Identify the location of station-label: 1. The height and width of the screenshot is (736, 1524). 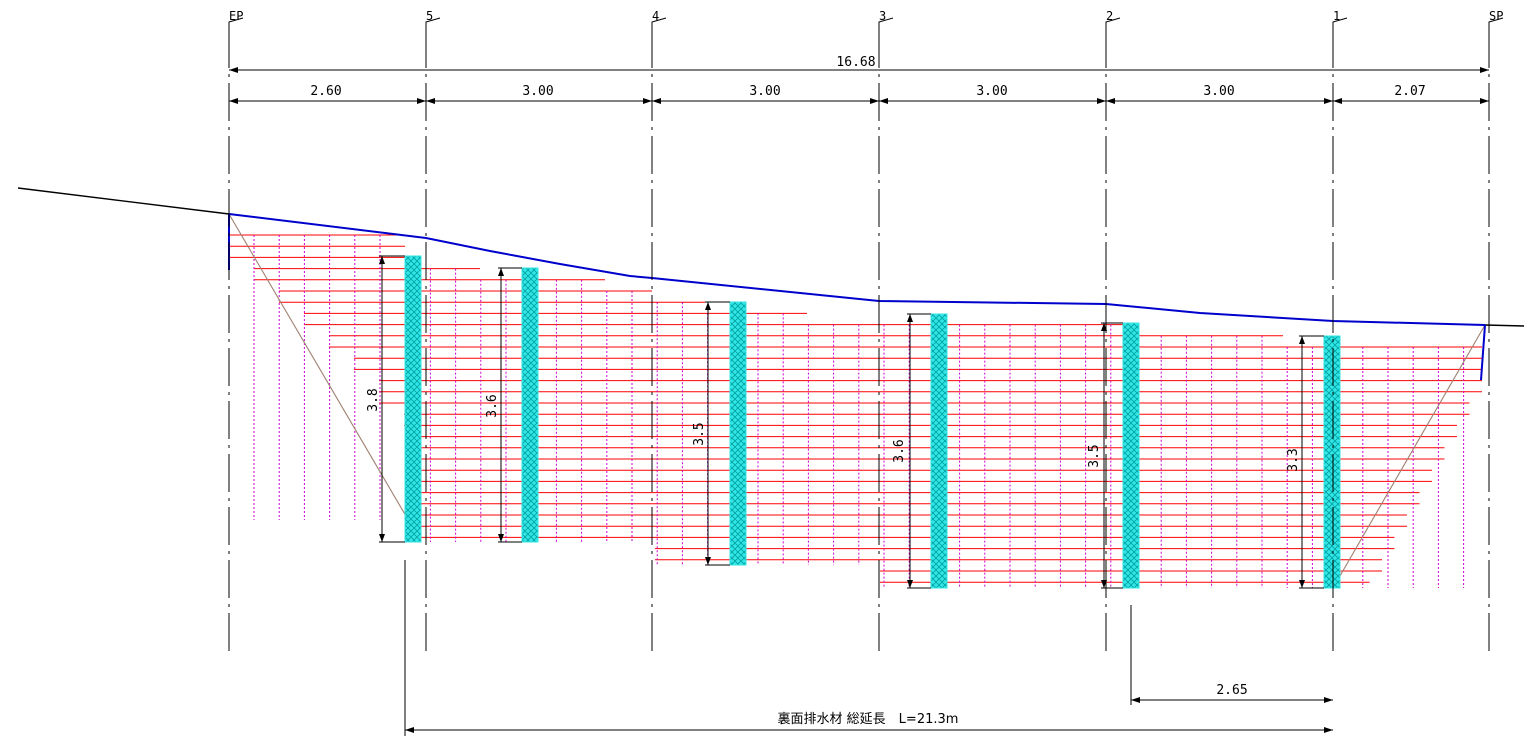
(1336, 16).